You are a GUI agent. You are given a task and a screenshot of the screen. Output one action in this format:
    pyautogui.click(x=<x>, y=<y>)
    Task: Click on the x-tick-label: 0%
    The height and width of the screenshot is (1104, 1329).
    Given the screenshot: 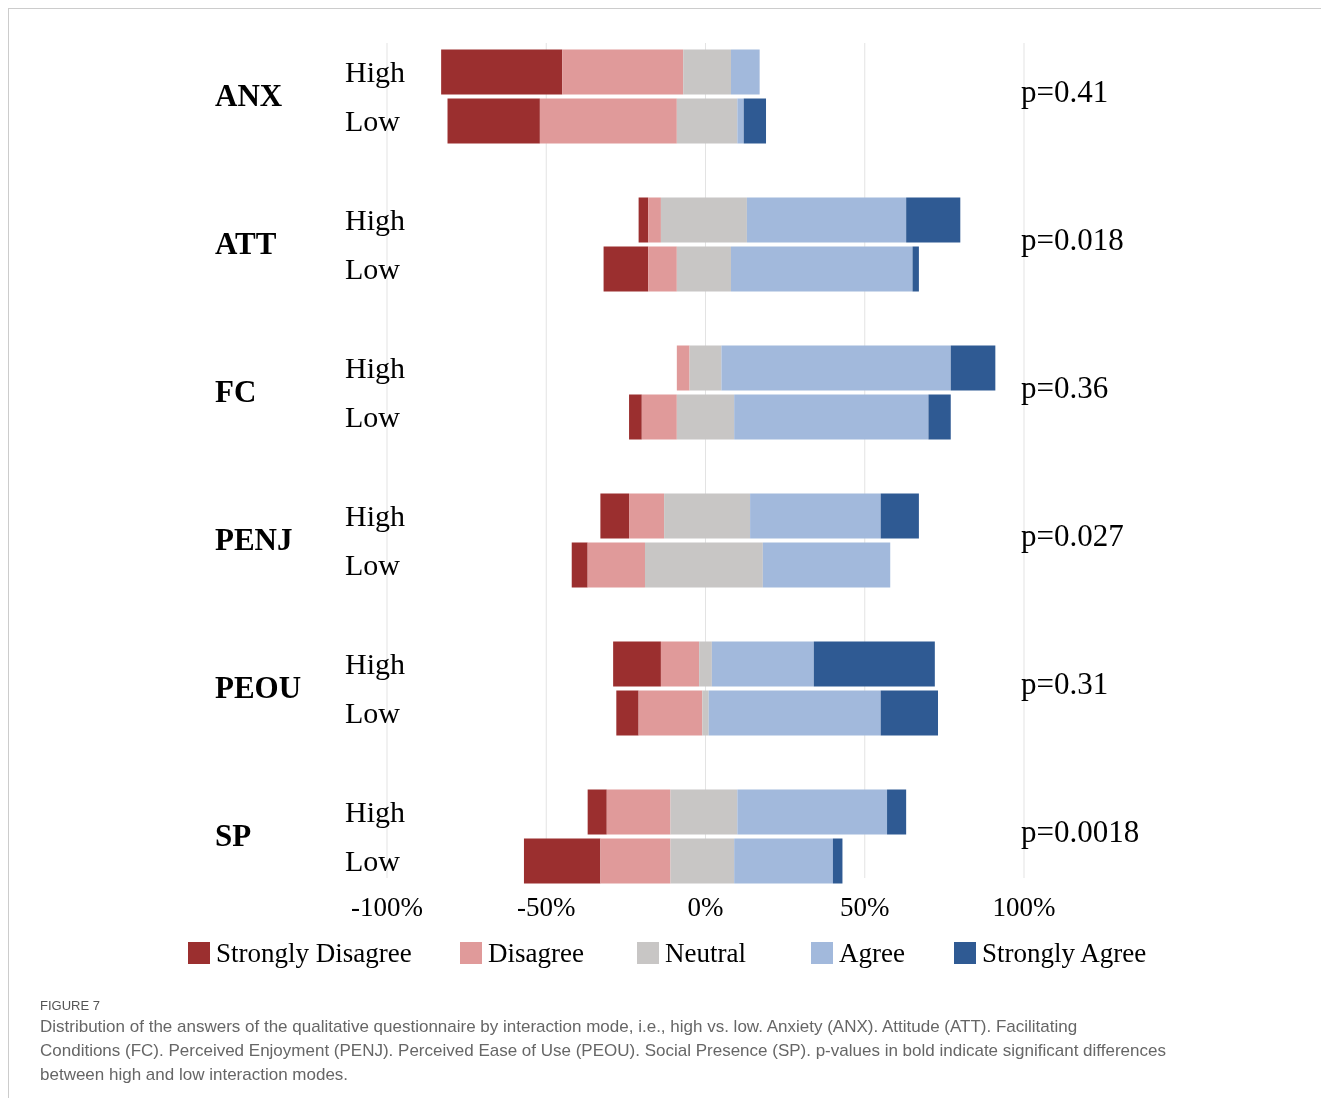 What is the action you would take?
    pyautogui.click(x=705, y=907)
    